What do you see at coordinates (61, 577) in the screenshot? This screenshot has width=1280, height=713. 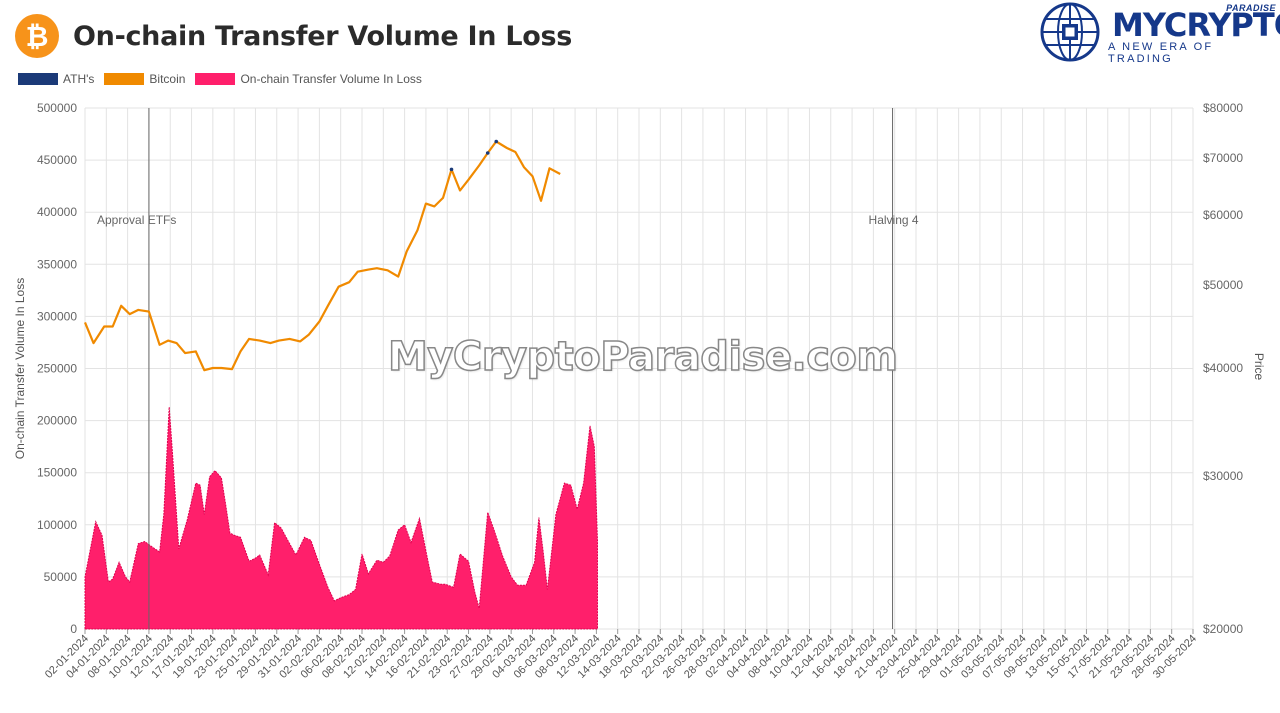 I see `y-tick-left: 50000` at bounding box center [61, 577].